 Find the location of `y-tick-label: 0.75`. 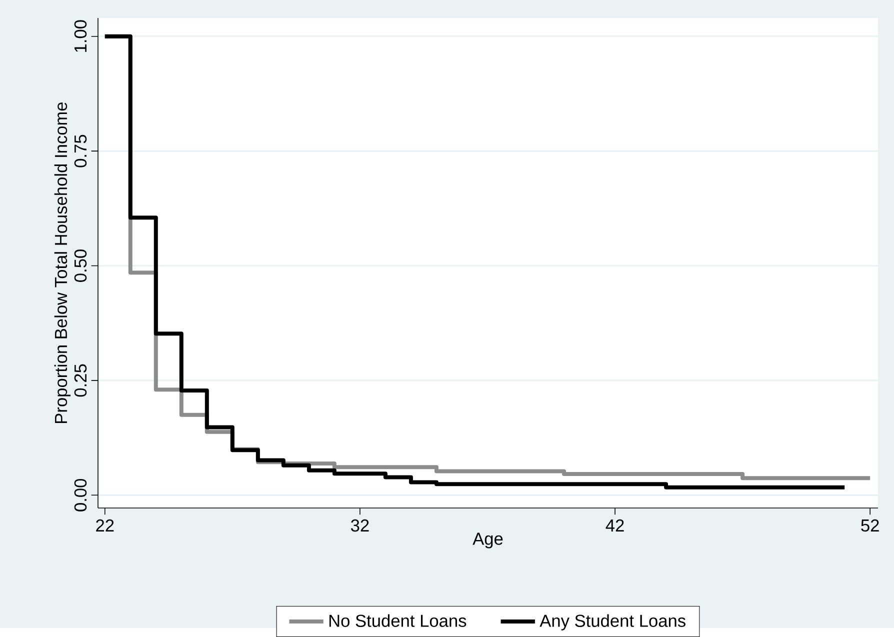

y-tick-label: 0.75 is located at coordinates (80, 151).